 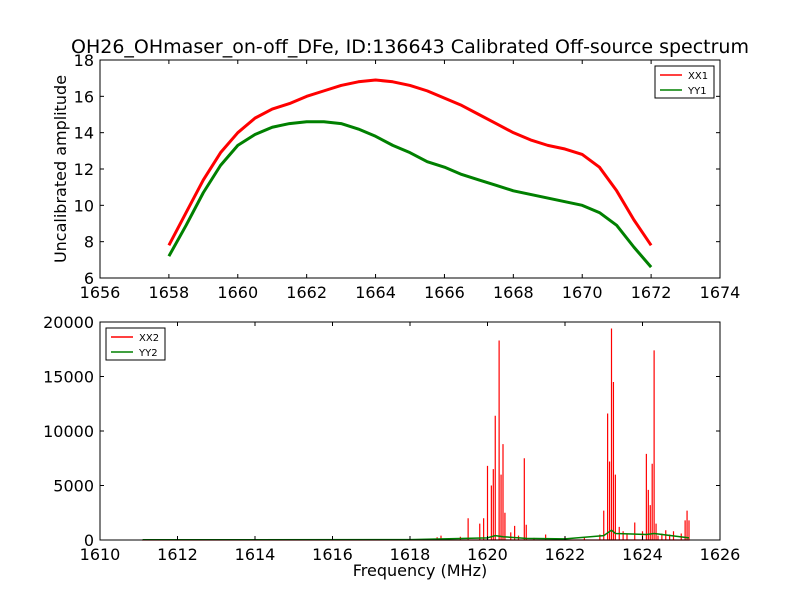 What do you see at coordinates (582, 292) in the screenshot?
I see `x-tick-label: 1670` at bounding box center [582, 292].